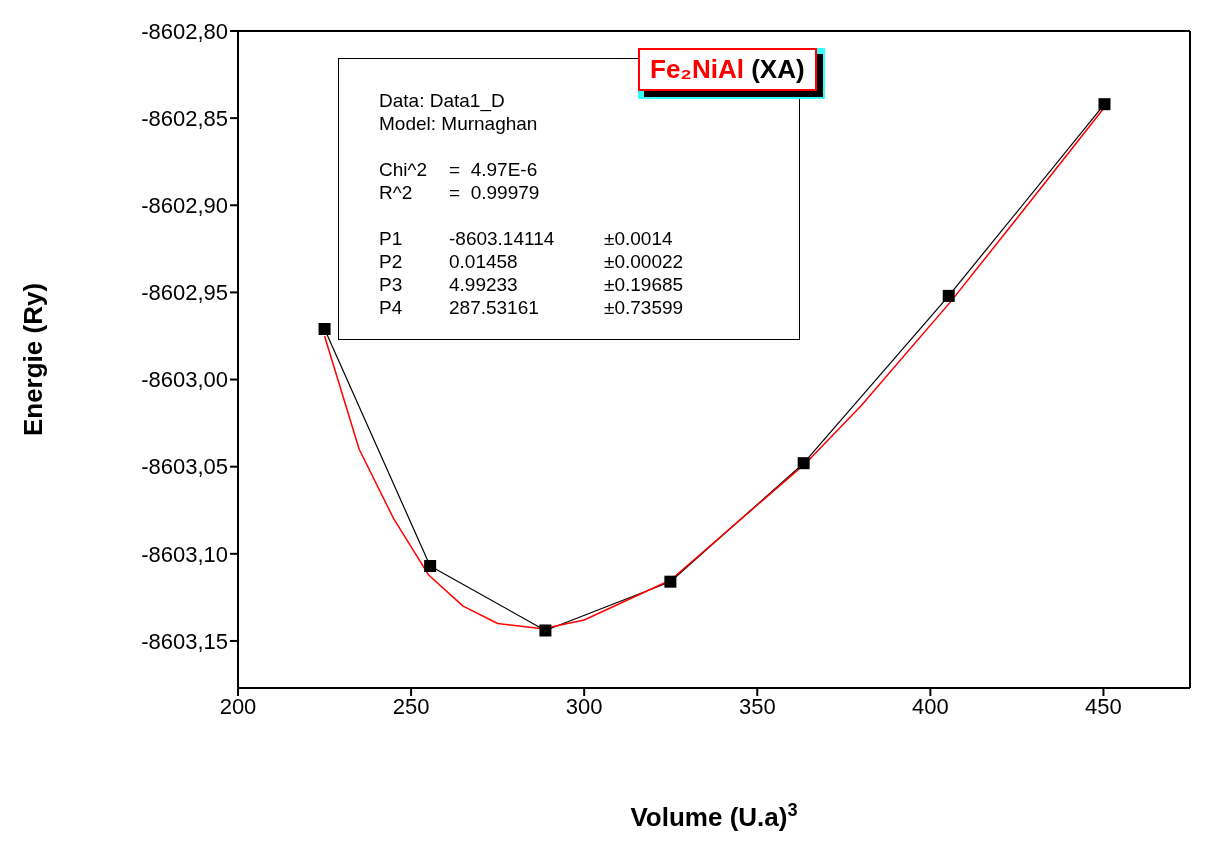 This screenshot has height=845, width=1220. I want to click on x-axis-title: Volume (U.a)$^{3}$, so click(714, 816).